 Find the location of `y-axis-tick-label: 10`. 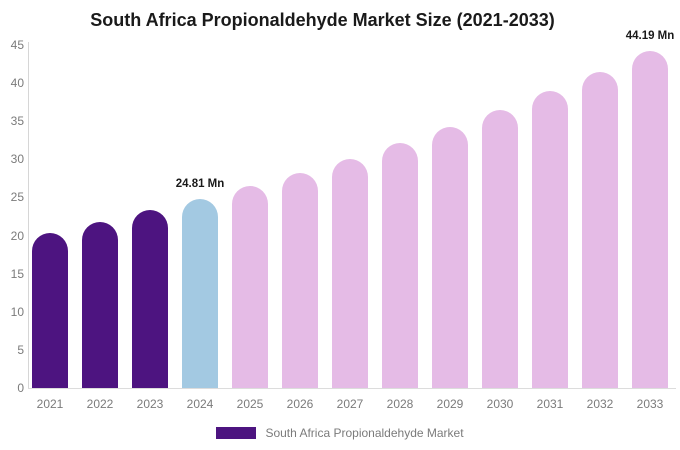

y-axis-tick-label: 10 is located at coordinates (17, 311).